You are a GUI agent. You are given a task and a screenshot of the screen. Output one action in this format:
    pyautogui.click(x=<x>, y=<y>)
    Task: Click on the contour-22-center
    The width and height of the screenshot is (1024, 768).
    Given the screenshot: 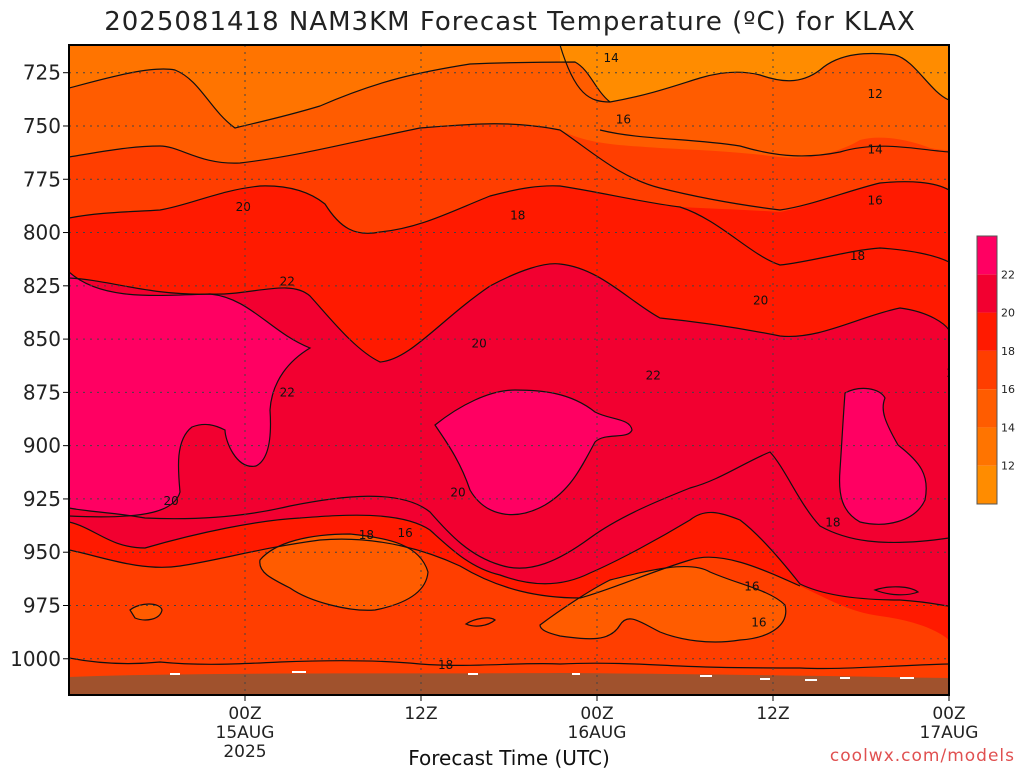 What is the action you would take?
    pyautogui.click(x=533, y=452)
    